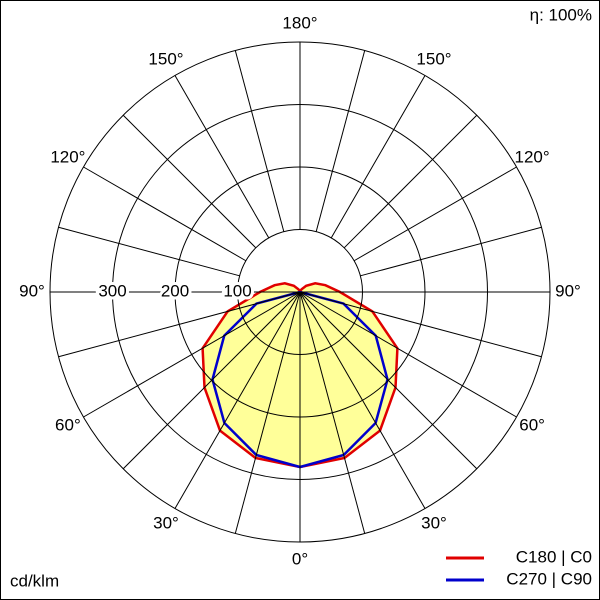  I want to click on efficiency: η: 100%, so click(561, 14).